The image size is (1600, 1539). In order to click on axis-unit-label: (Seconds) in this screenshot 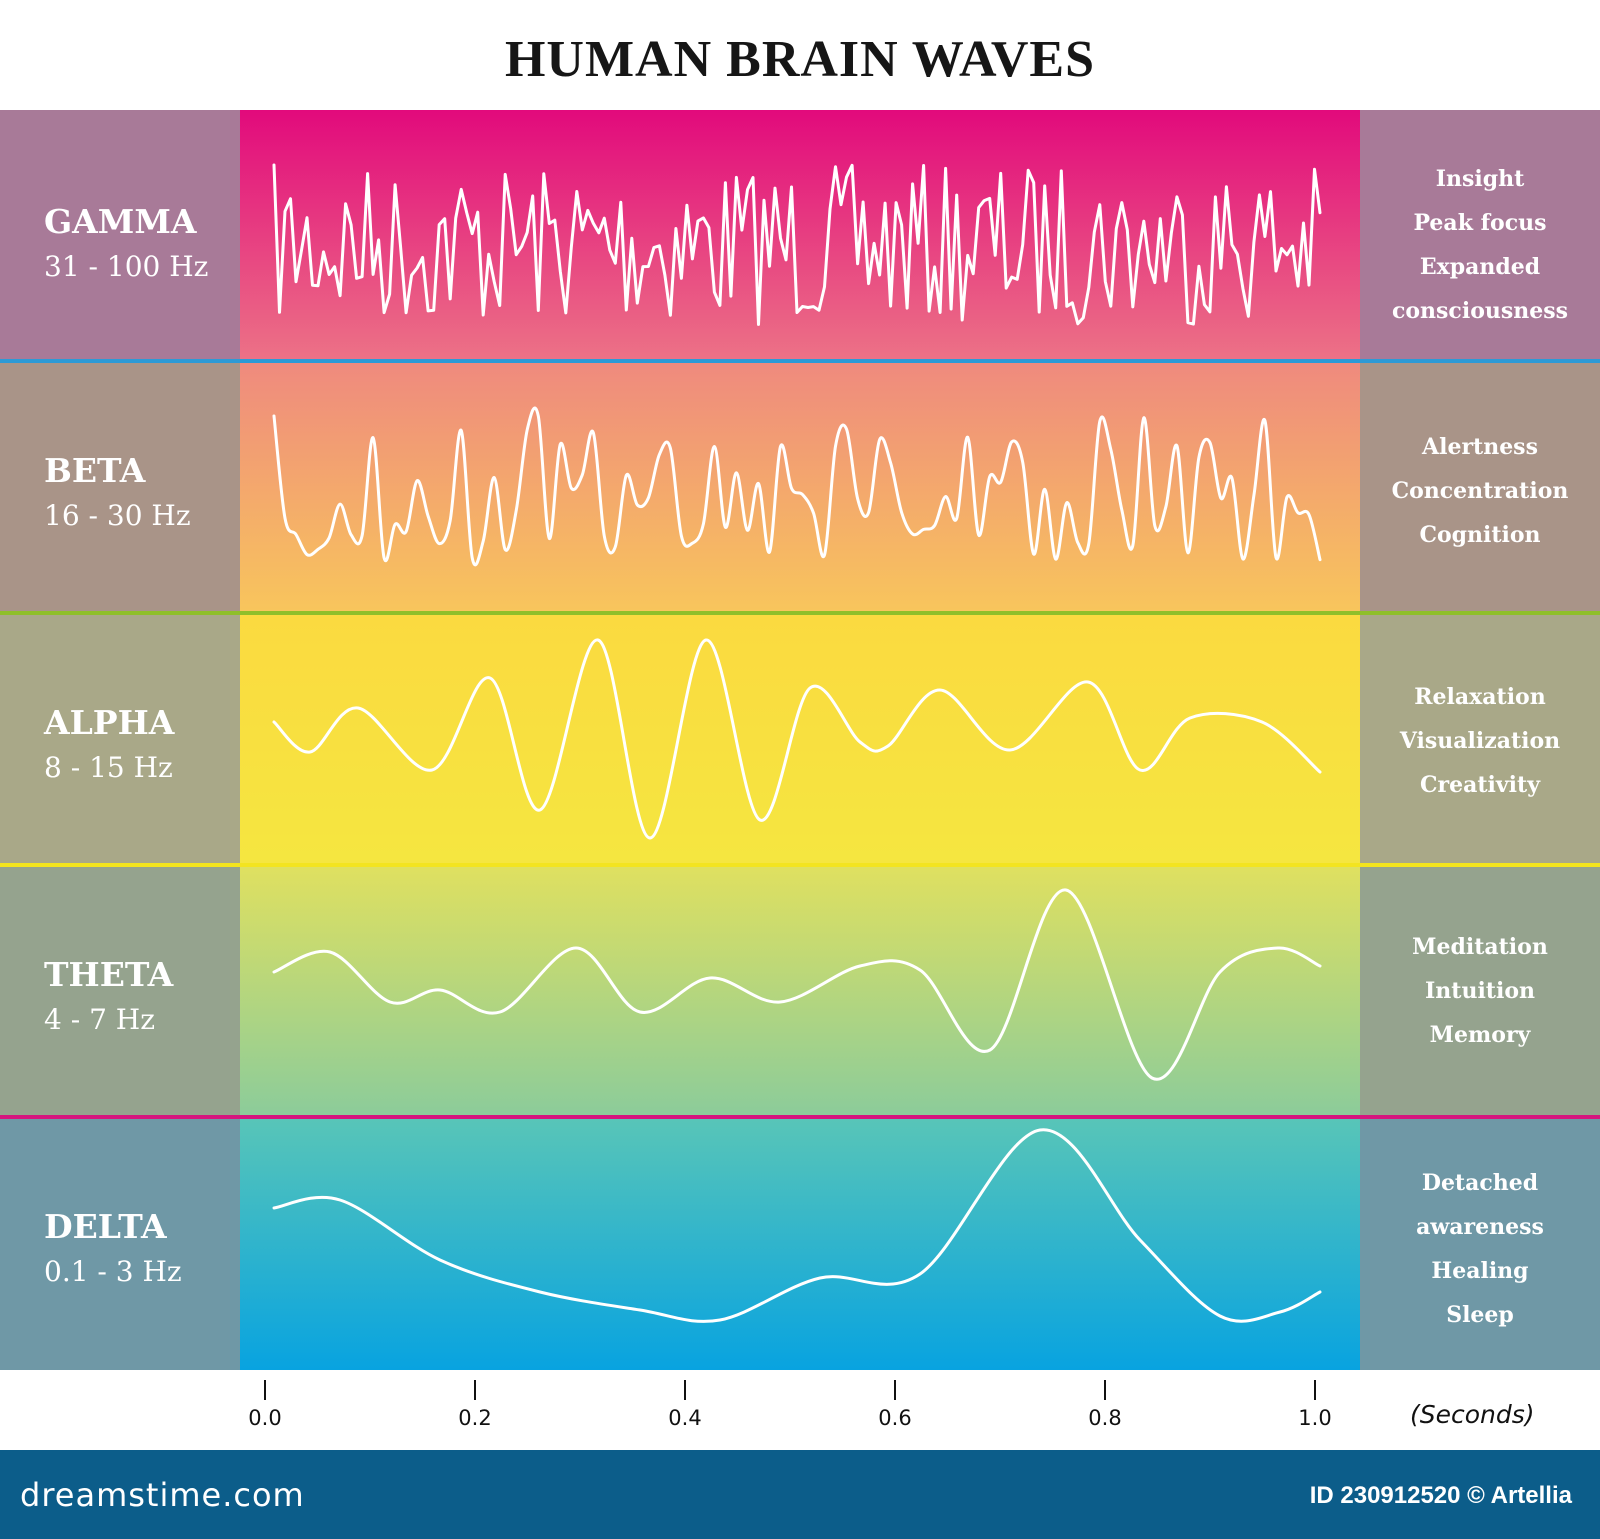, I will do `click(1472, 1414)`.